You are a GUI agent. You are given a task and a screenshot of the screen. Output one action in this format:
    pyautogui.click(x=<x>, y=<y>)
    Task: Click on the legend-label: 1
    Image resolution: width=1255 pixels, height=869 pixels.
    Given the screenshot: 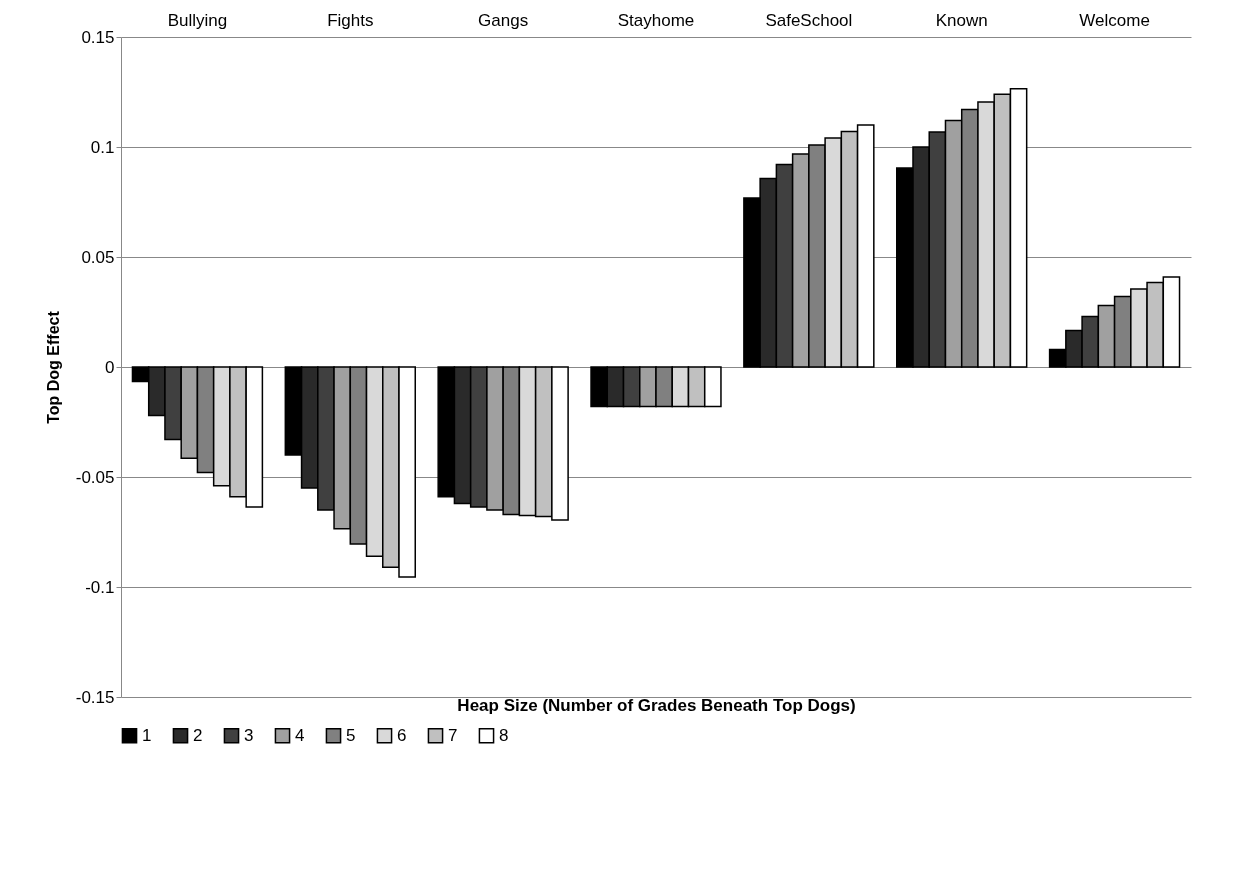 What is the action you would take?
    pyautogui.click(x=147, y=735)
    